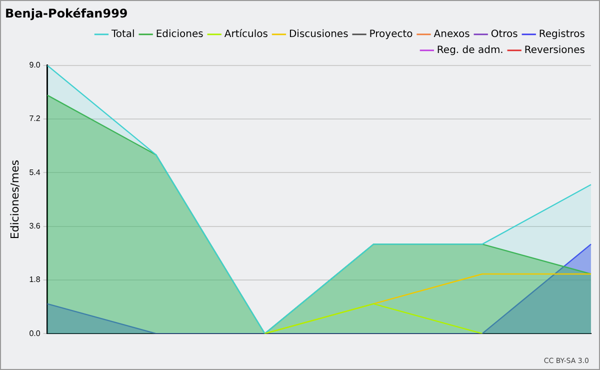  What do you see at coordinates (35, 279) in the screenshot?
I see `y-tick-label: 1.8` at bounding box center [35, 279].